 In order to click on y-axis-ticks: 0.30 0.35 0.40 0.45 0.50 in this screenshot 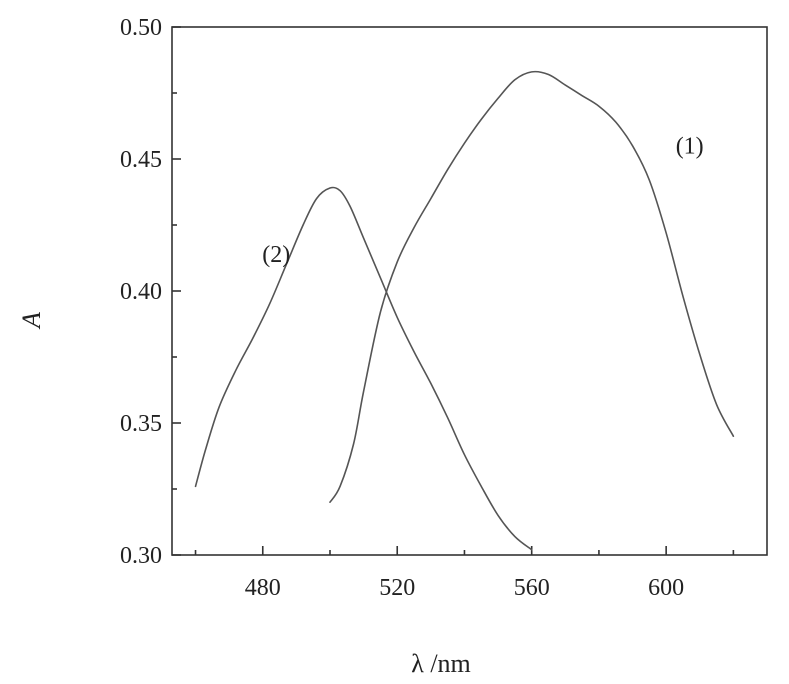, I will do `click(150, 292)`.